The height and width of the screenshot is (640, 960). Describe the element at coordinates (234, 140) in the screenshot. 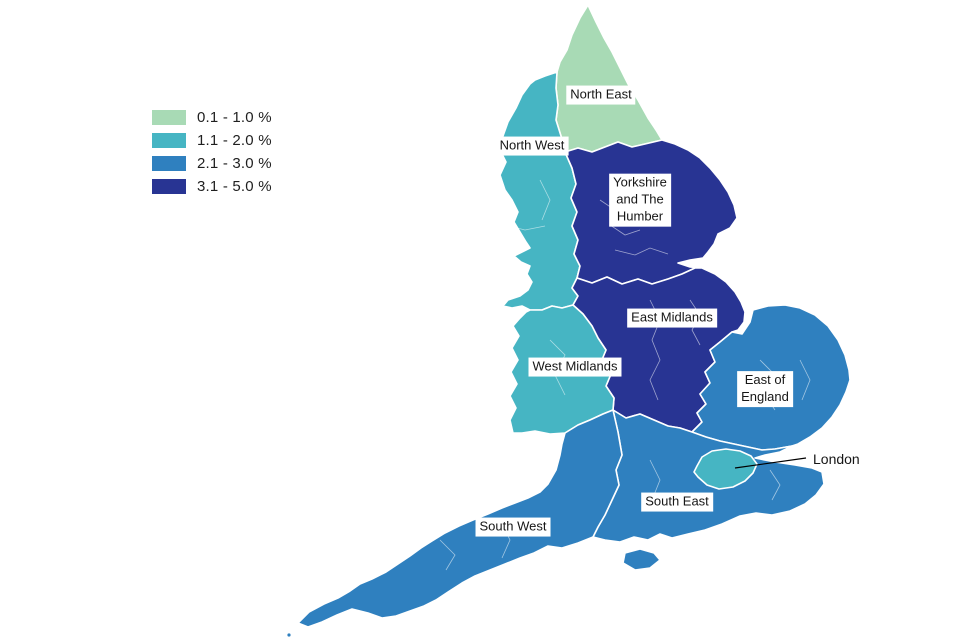

I see `legend-item-label: 1.1 - 2.0 %` at that location.